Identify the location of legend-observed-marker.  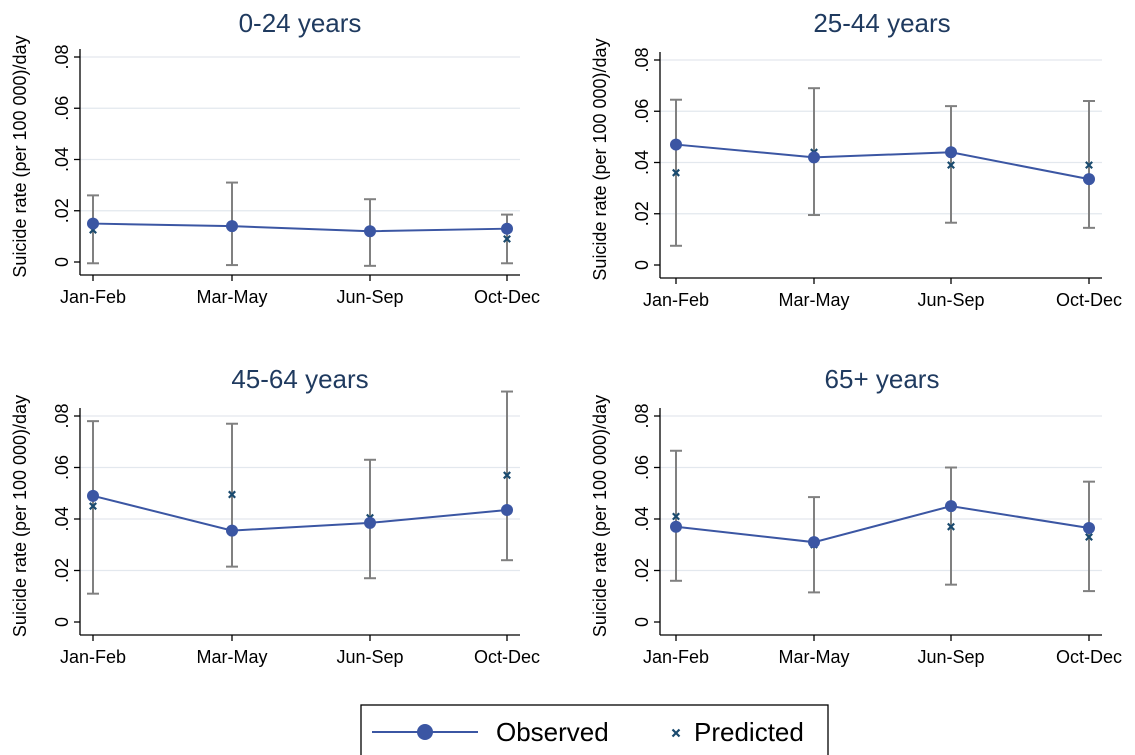
(425, 732).